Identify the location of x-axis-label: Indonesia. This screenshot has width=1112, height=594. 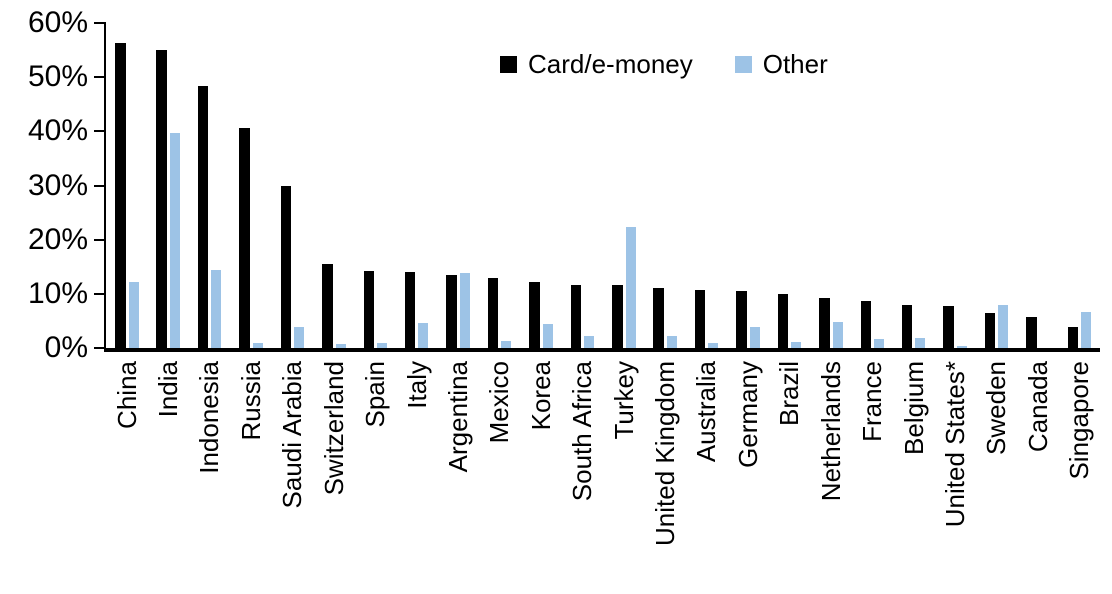
(209, 475).